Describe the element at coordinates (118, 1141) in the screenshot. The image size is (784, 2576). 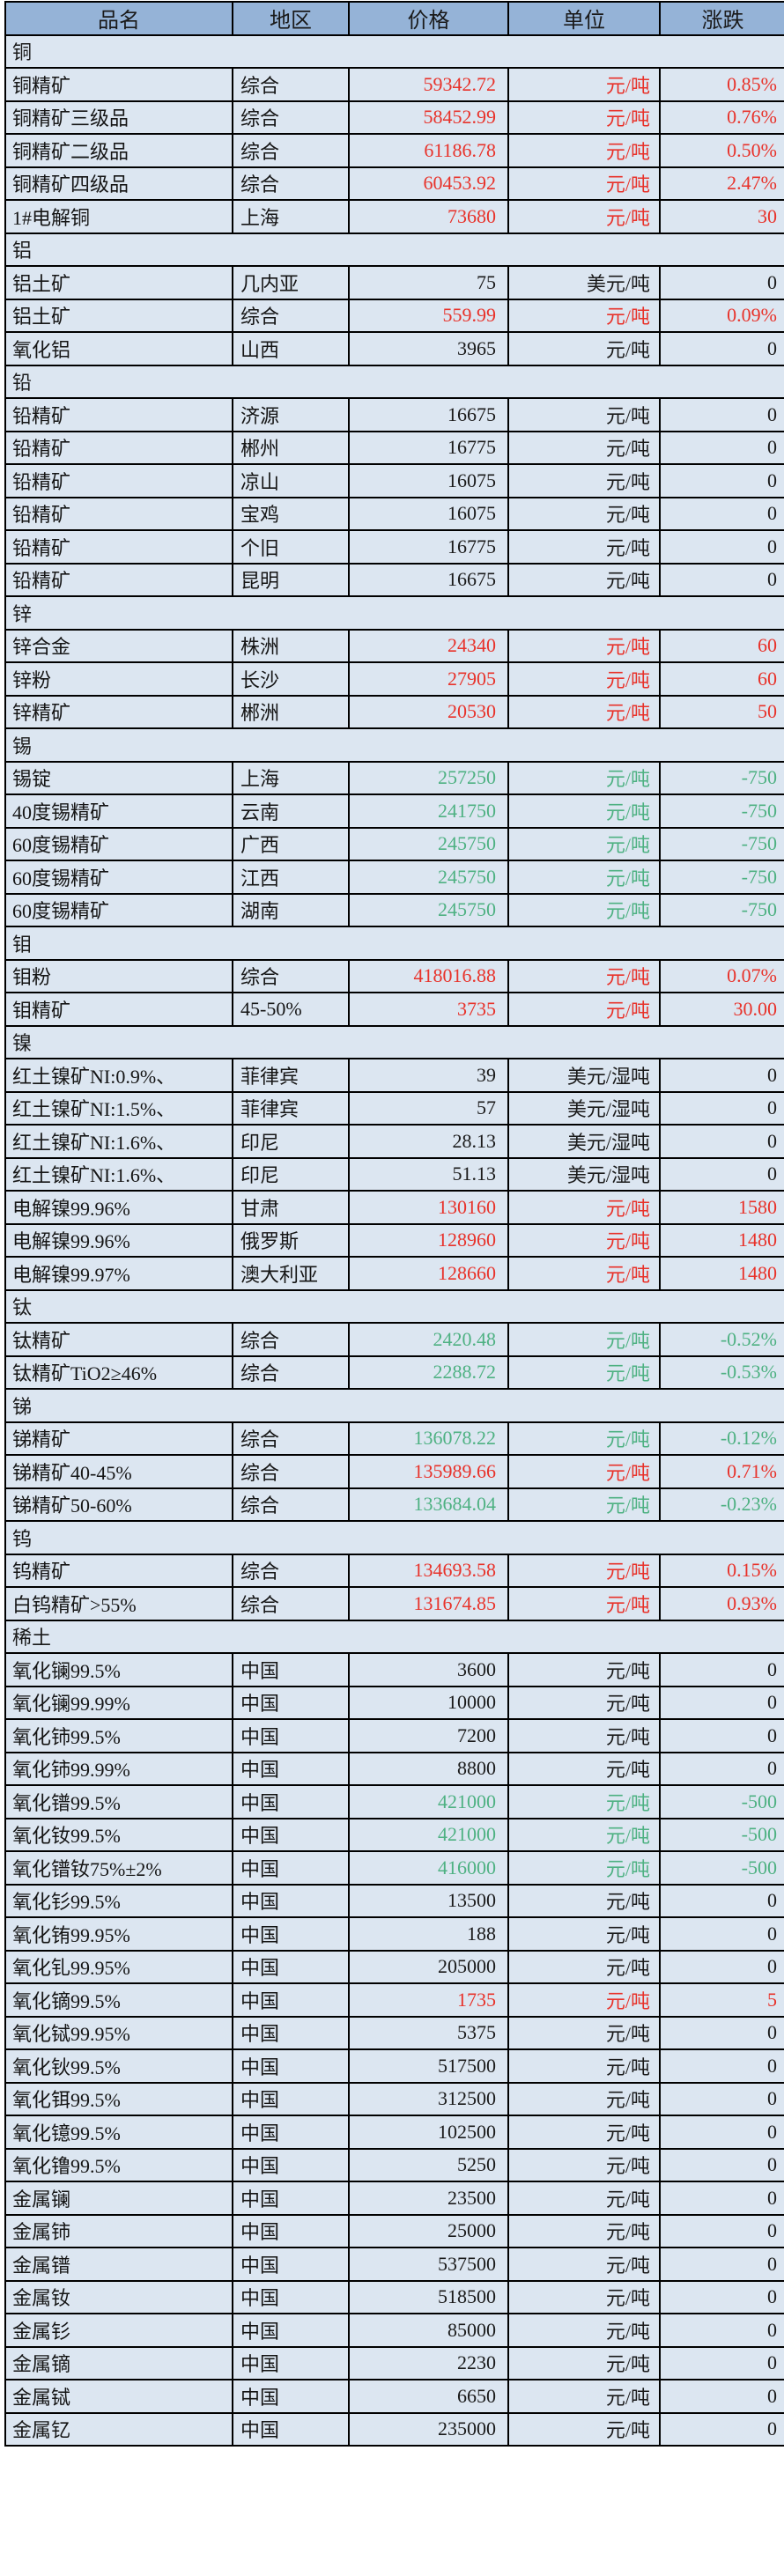
I see `cell-name: 红土镍矿NI:1.6%、` at that location.